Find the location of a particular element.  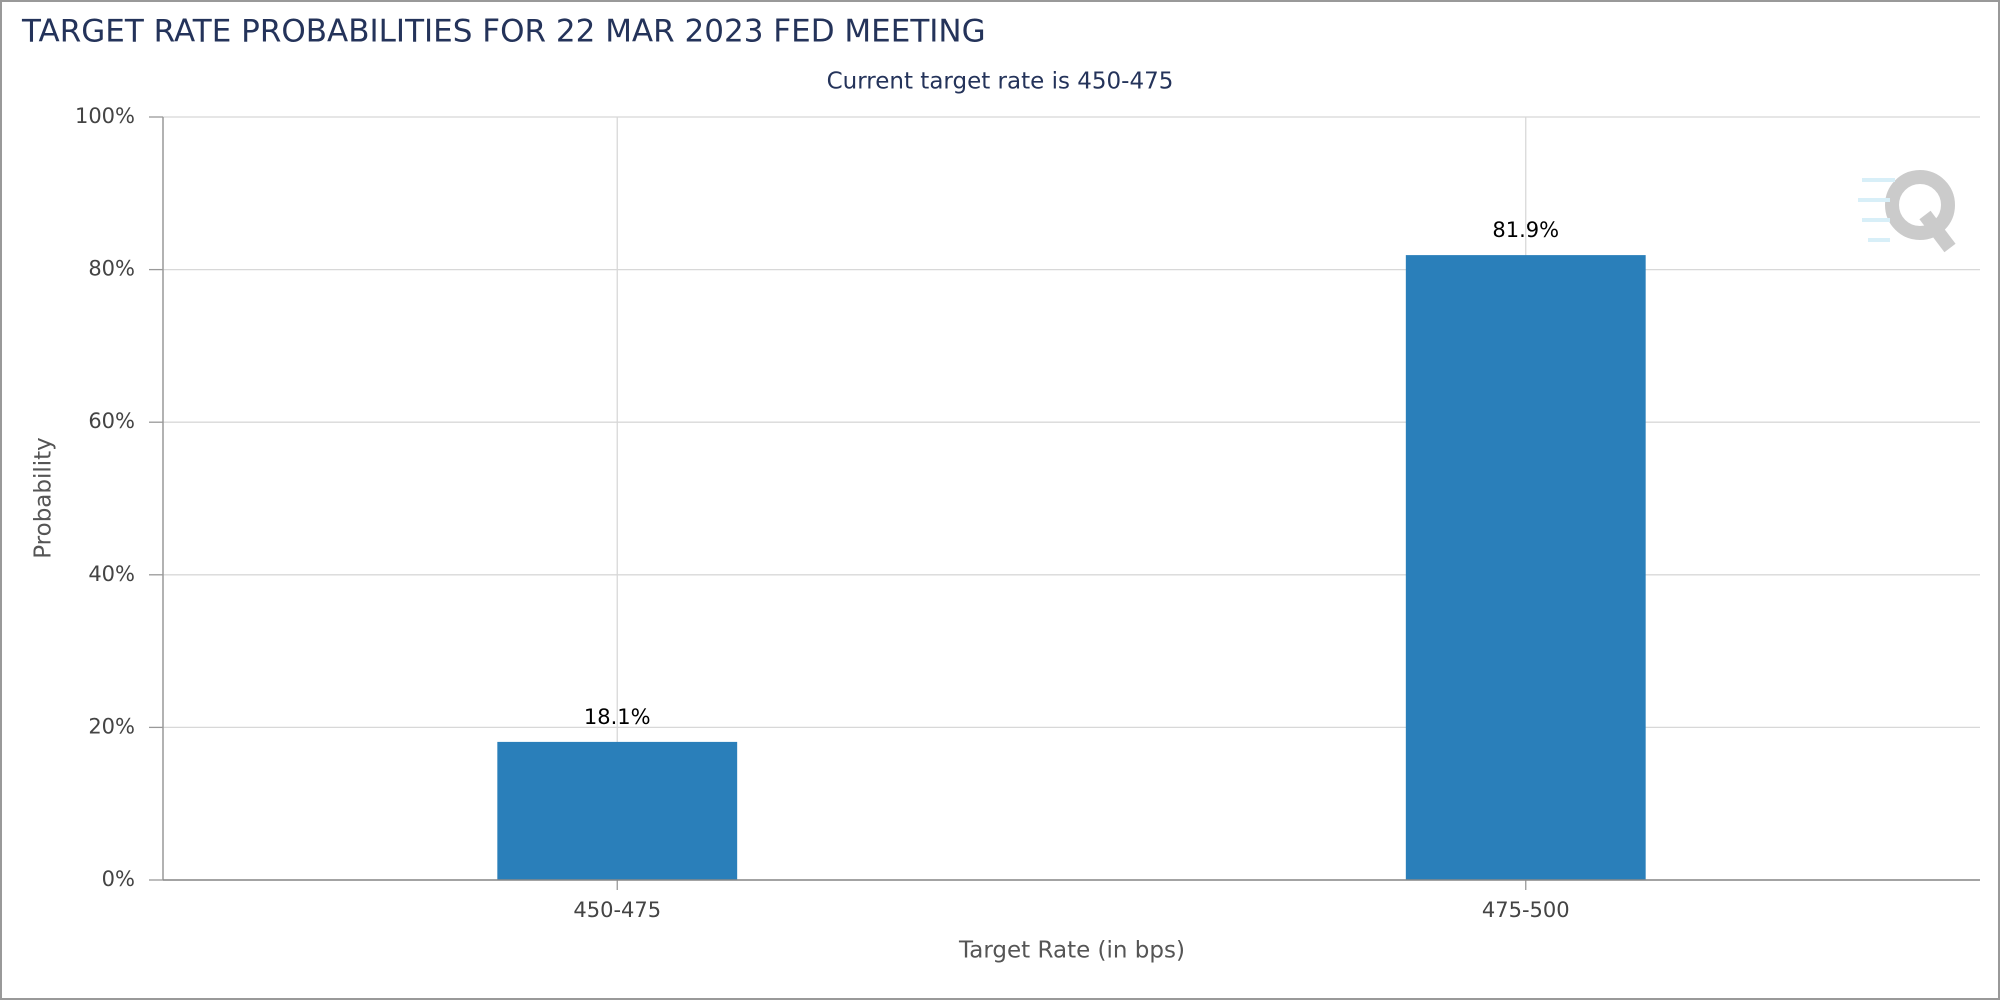

y-tick-label: 60% is located at coordinates (111, 421).